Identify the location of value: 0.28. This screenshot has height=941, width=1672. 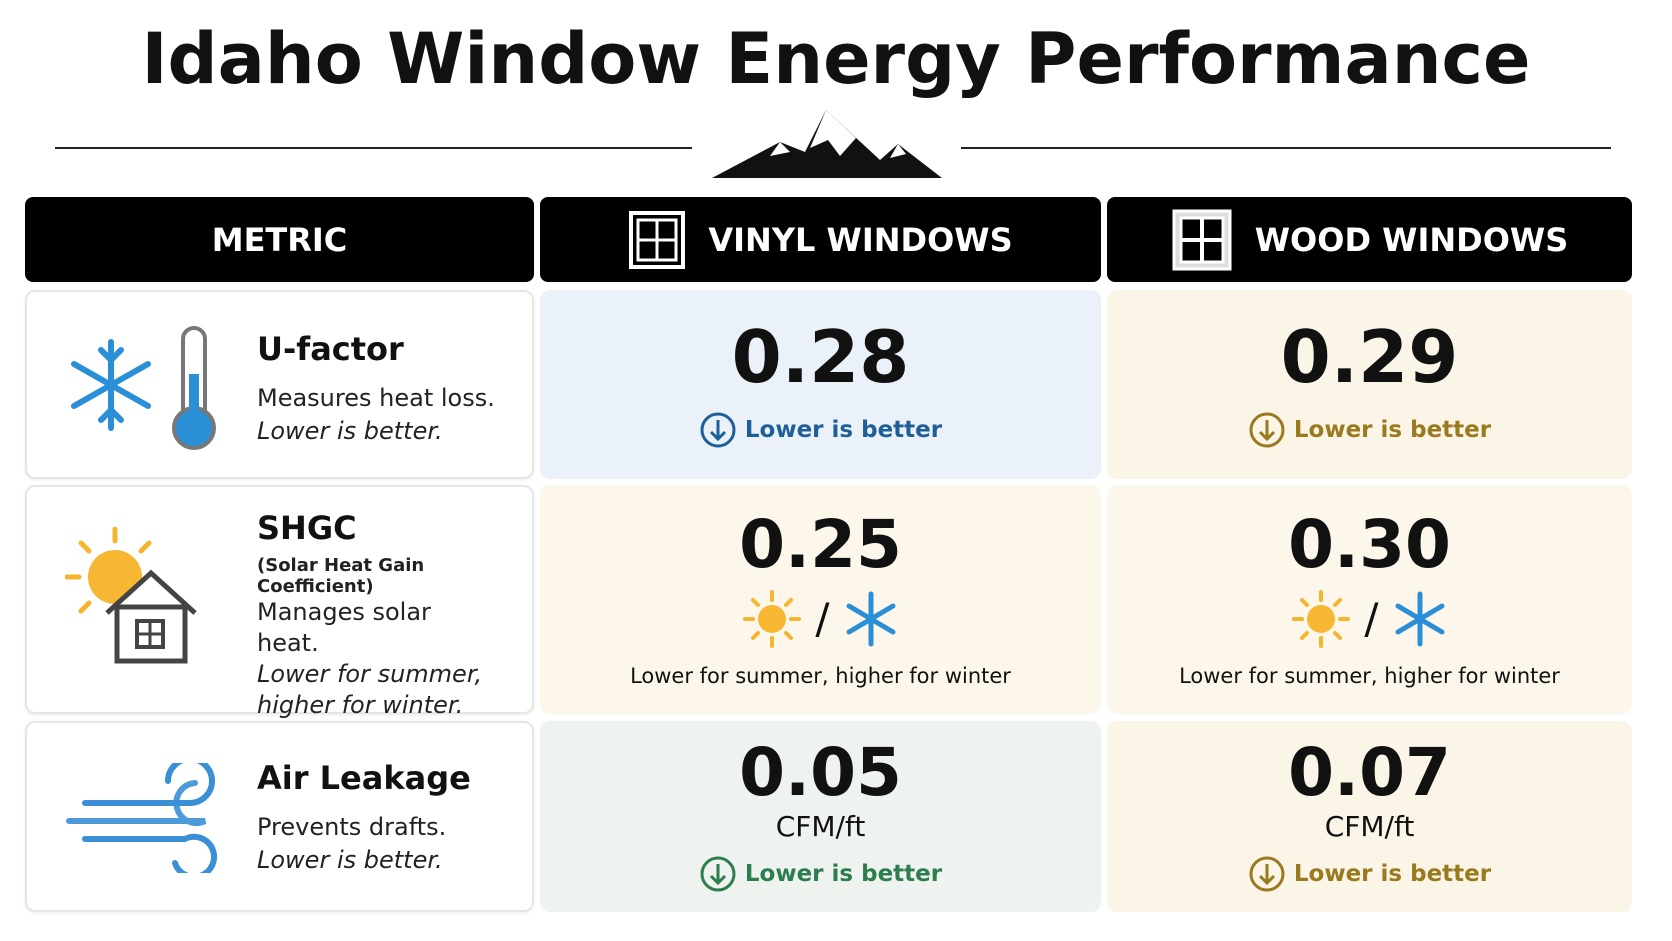
(820, 356).